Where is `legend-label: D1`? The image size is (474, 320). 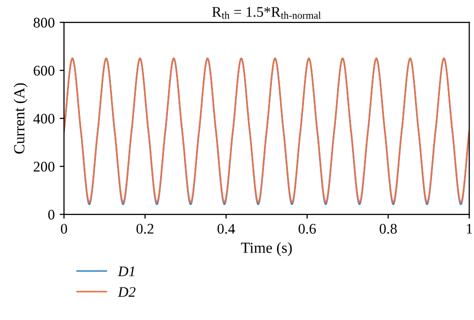
legend-label: D1 is located at coordinates (126, 271).